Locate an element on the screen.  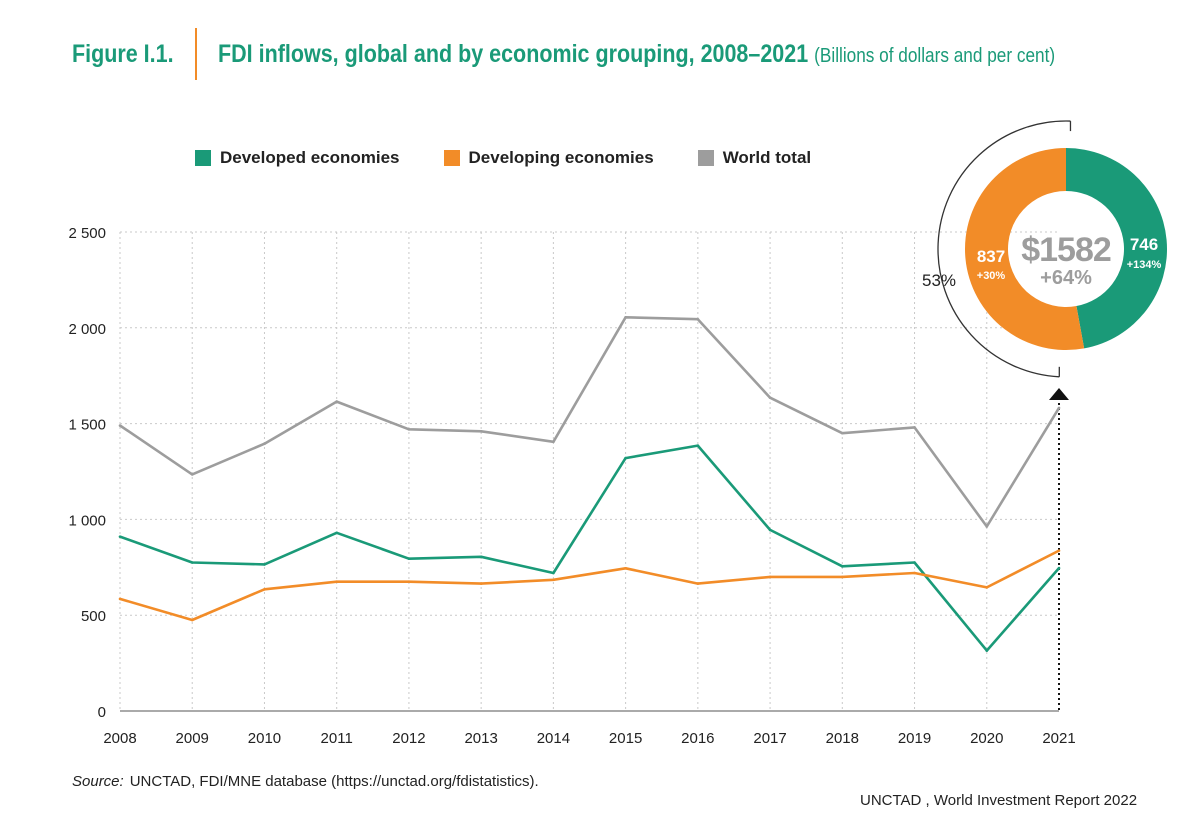
data-point-developed-economies-2019 is located at coordinates (914, 562).